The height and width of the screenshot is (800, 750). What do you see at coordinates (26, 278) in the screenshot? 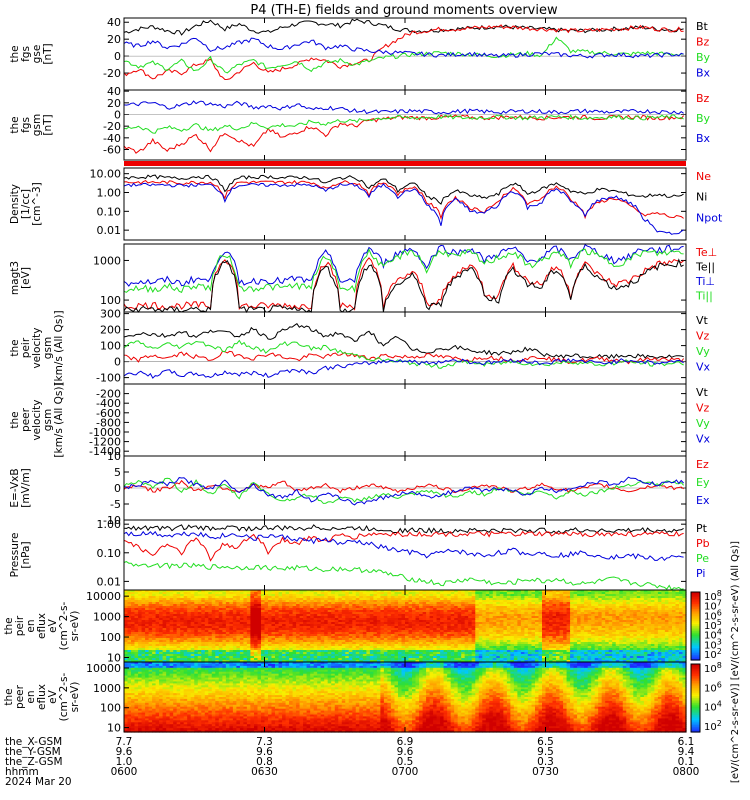
I see `panel-4-ylabel: [eV]` at bounding box center [26, 278].